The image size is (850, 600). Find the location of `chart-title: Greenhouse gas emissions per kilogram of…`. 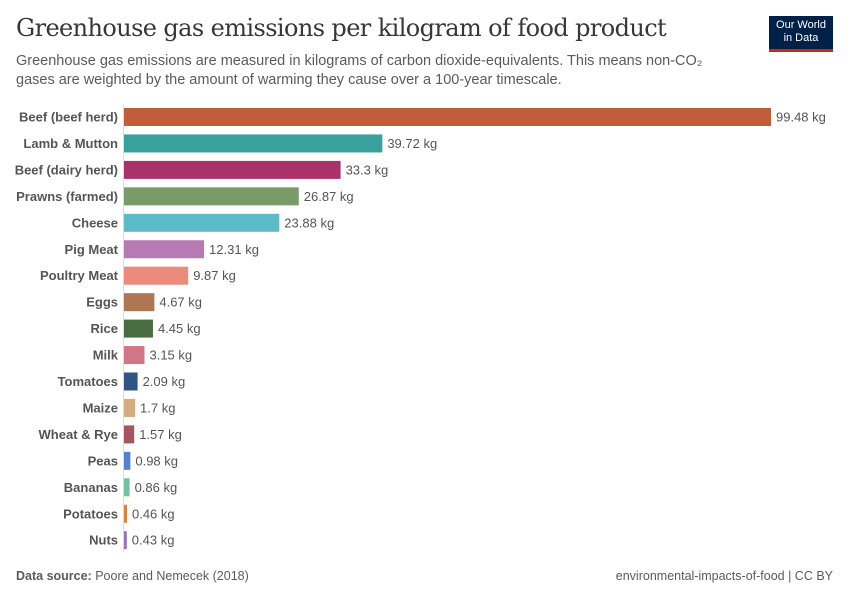

chart-title: Greenhouse gas emissions per kilogram of… is located at coordinates (341, 28).